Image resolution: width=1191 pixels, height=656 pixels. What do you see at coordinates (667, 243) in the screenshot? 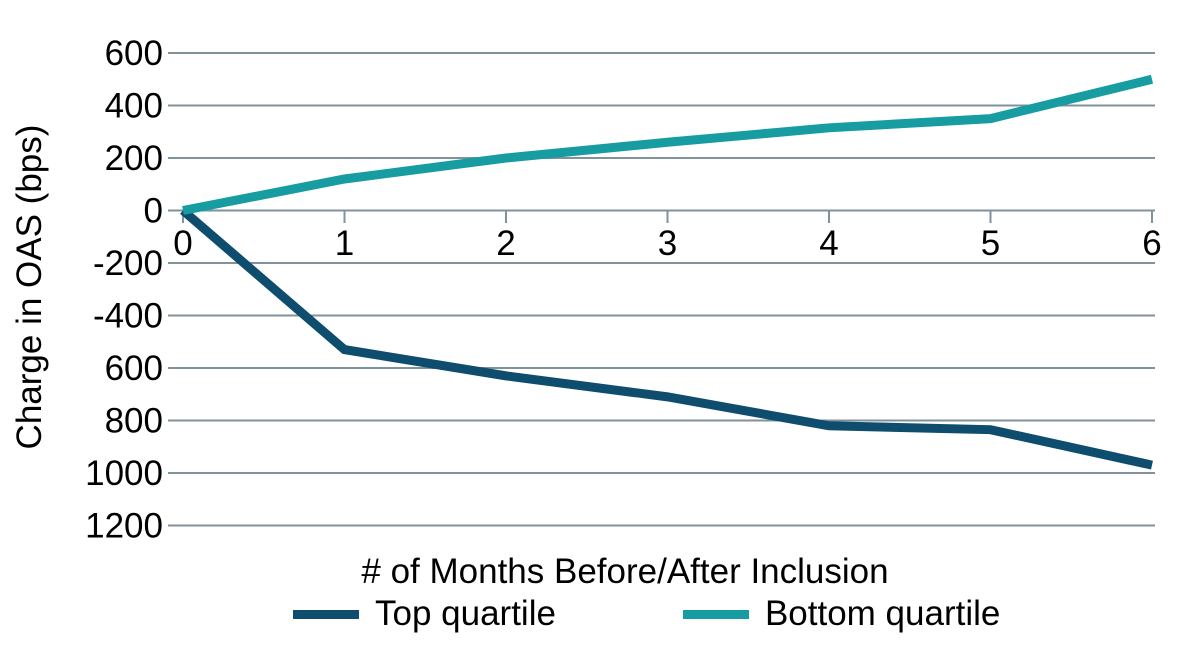
I see `x-tick-label: 3` at bounding box center [667, 243].